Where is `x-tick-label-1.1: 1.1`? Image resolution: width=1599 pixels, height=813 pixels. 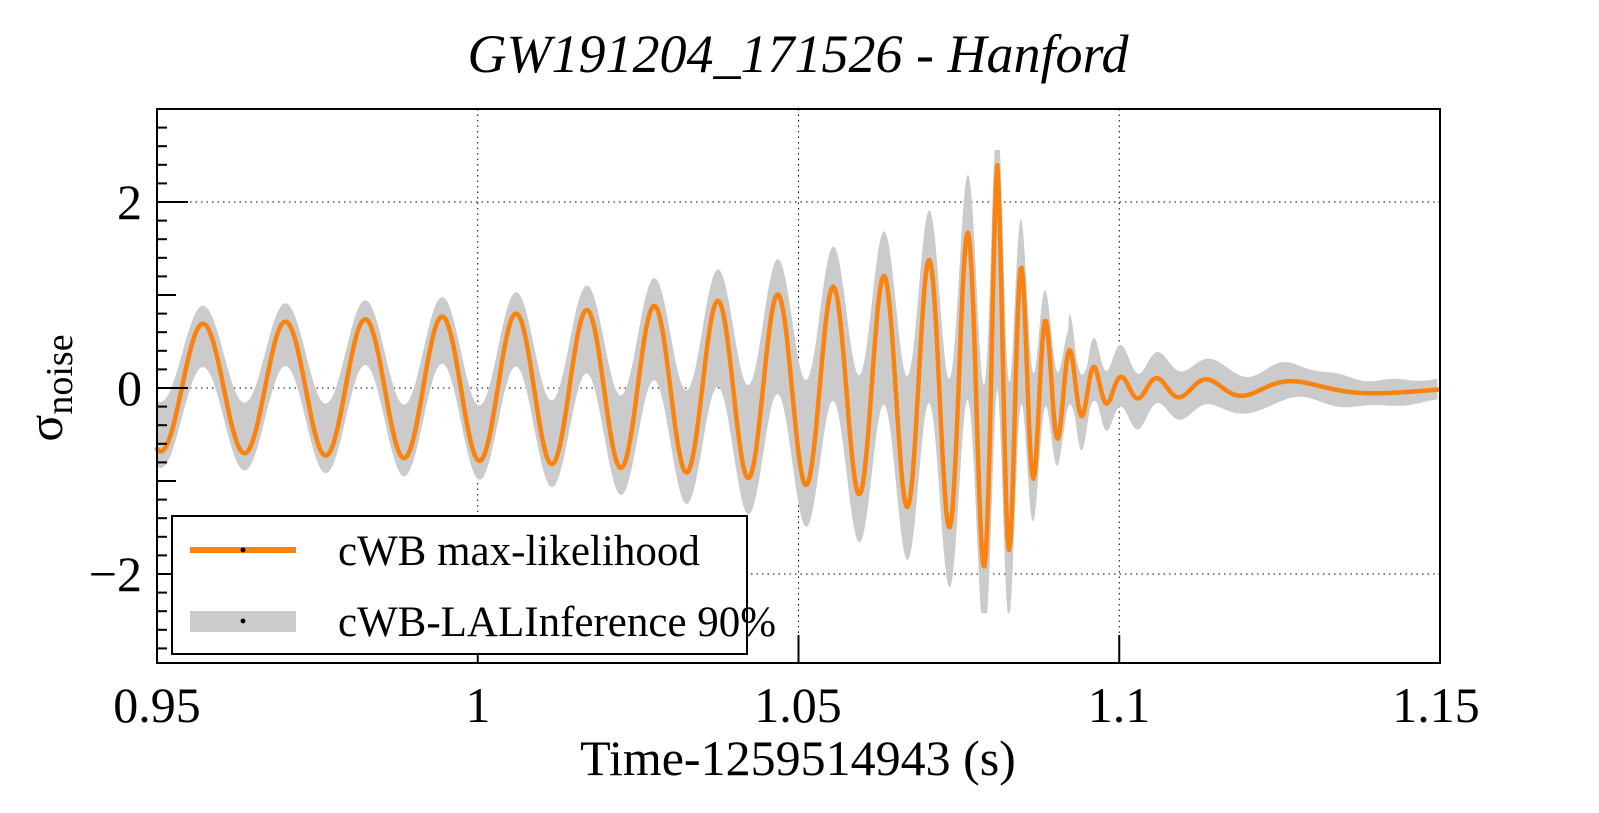
x-tick-label-1.1: 1.1 is located at coordinates (1119, 705).